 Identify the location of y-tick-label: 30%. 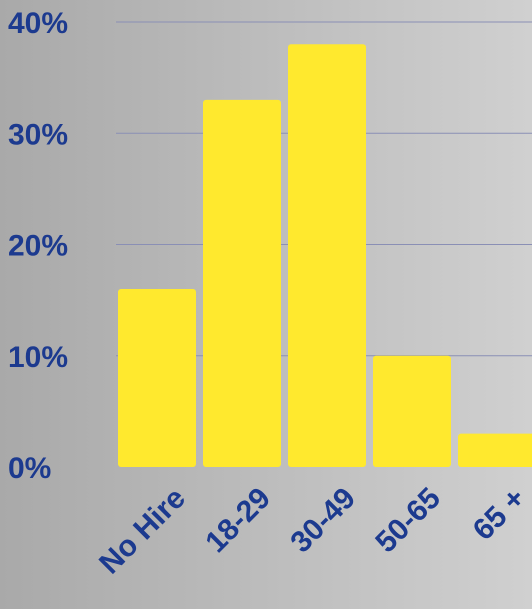
(38, 134).